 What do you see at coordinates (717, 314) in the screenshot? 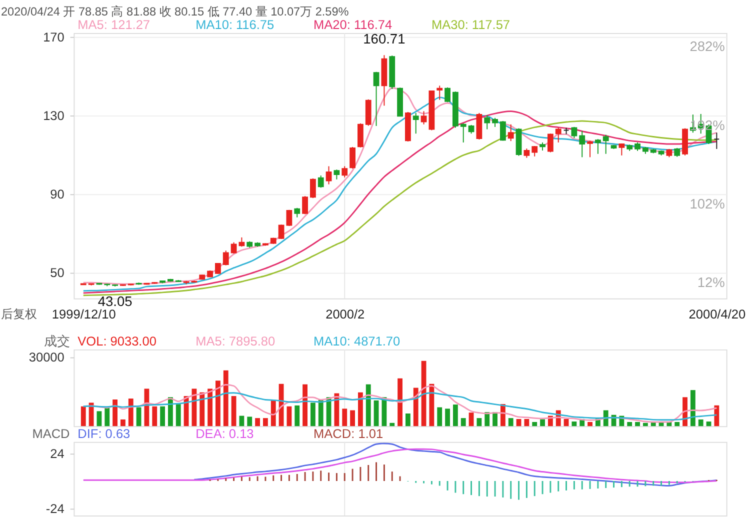
I see `x-tick-label: 2000/4/20` at bounding box center [717, 314].